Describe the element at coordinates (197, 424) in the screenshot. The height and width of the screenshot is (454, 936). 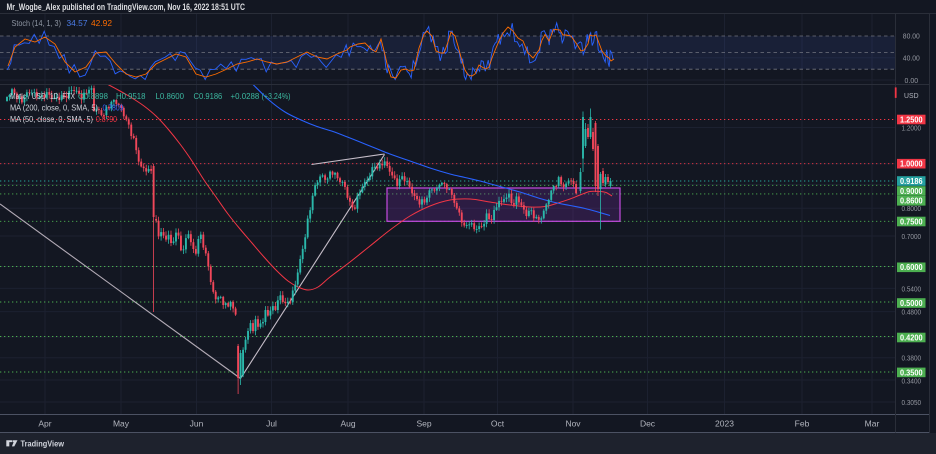
I see `svg-text: Jun` at that location.